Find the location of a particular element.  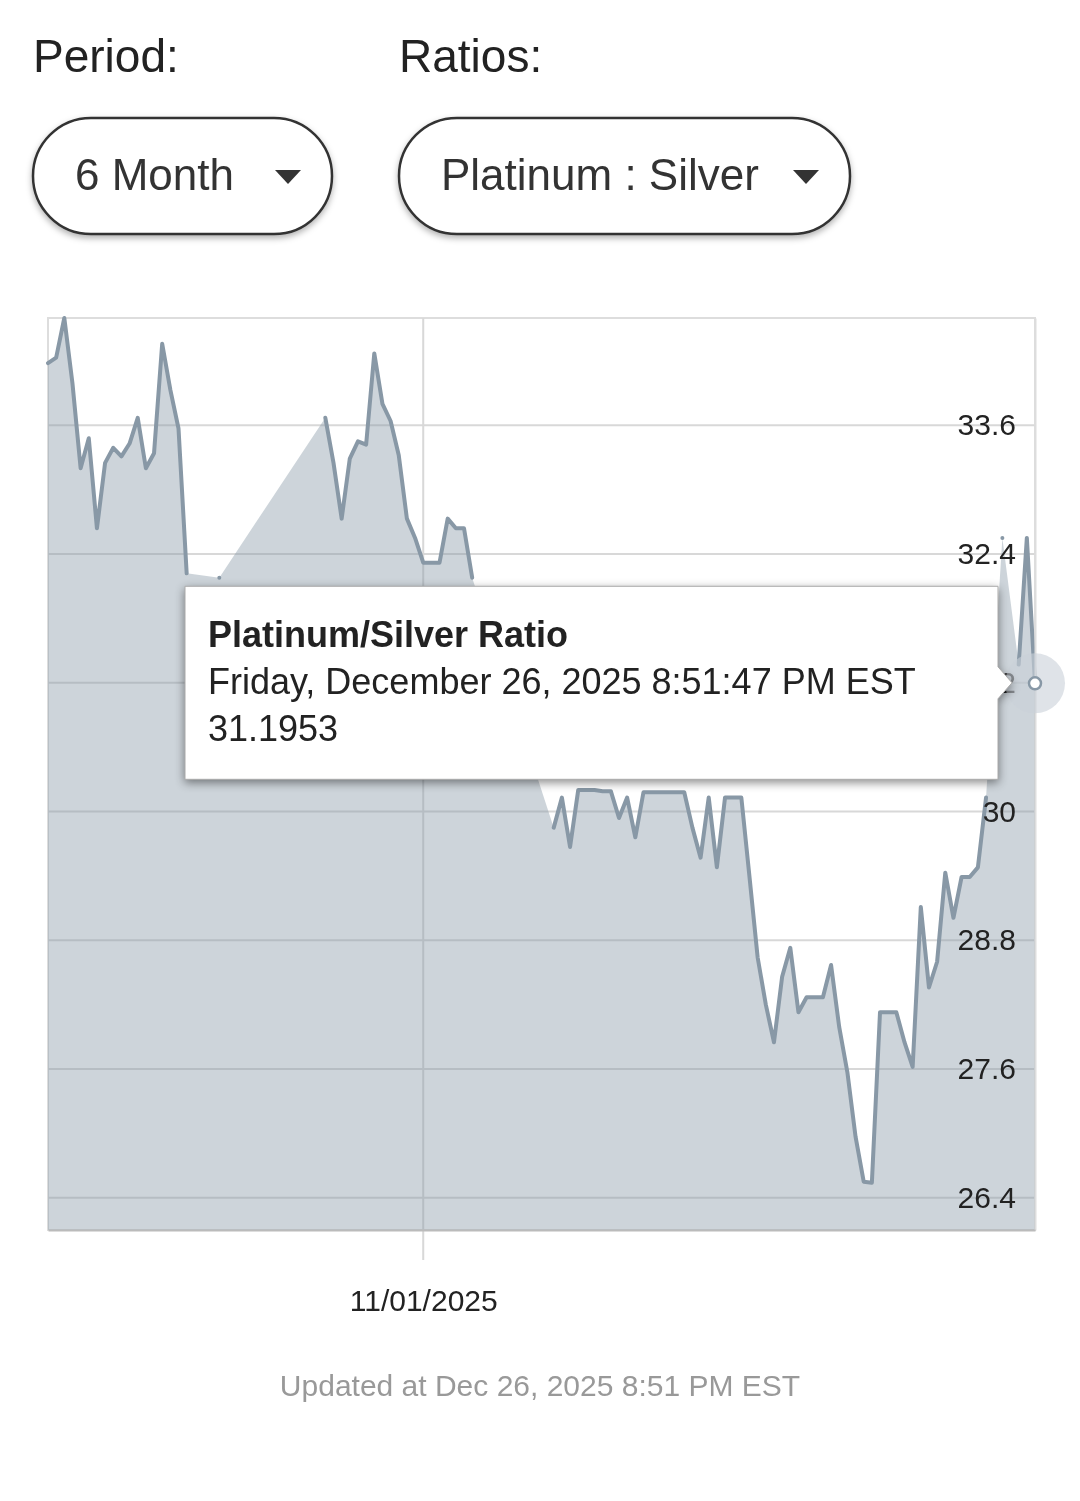

y-tick-label: 30 is located at coordinates (999, 811).